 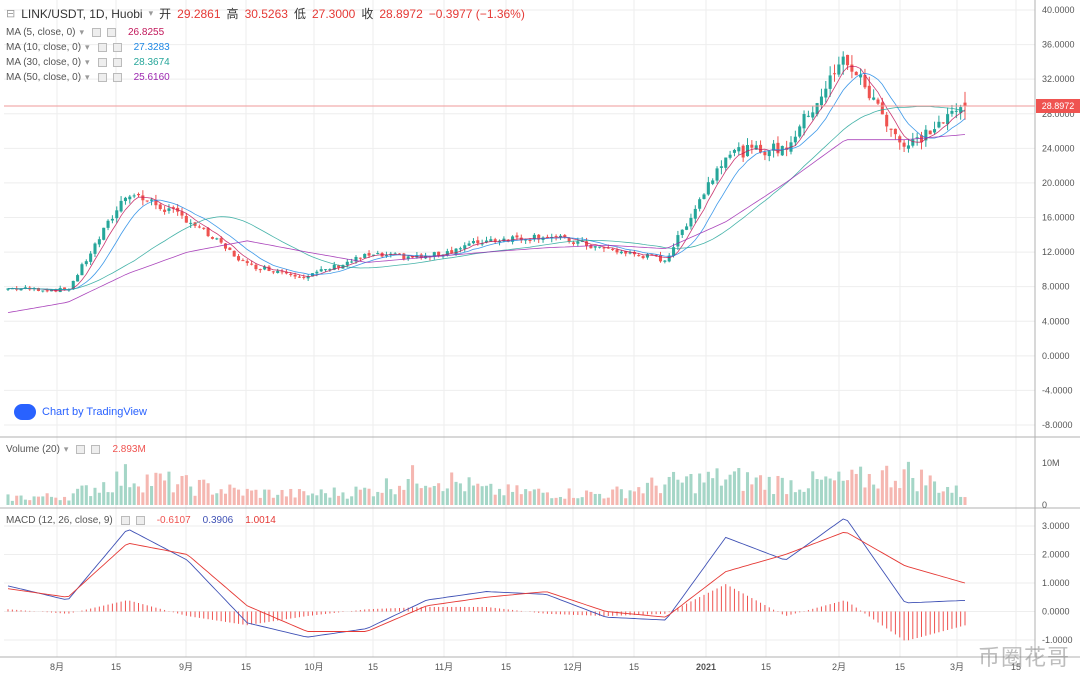 I want to click on price-tick-label: 16.0000, so click(x=1058, y=218).